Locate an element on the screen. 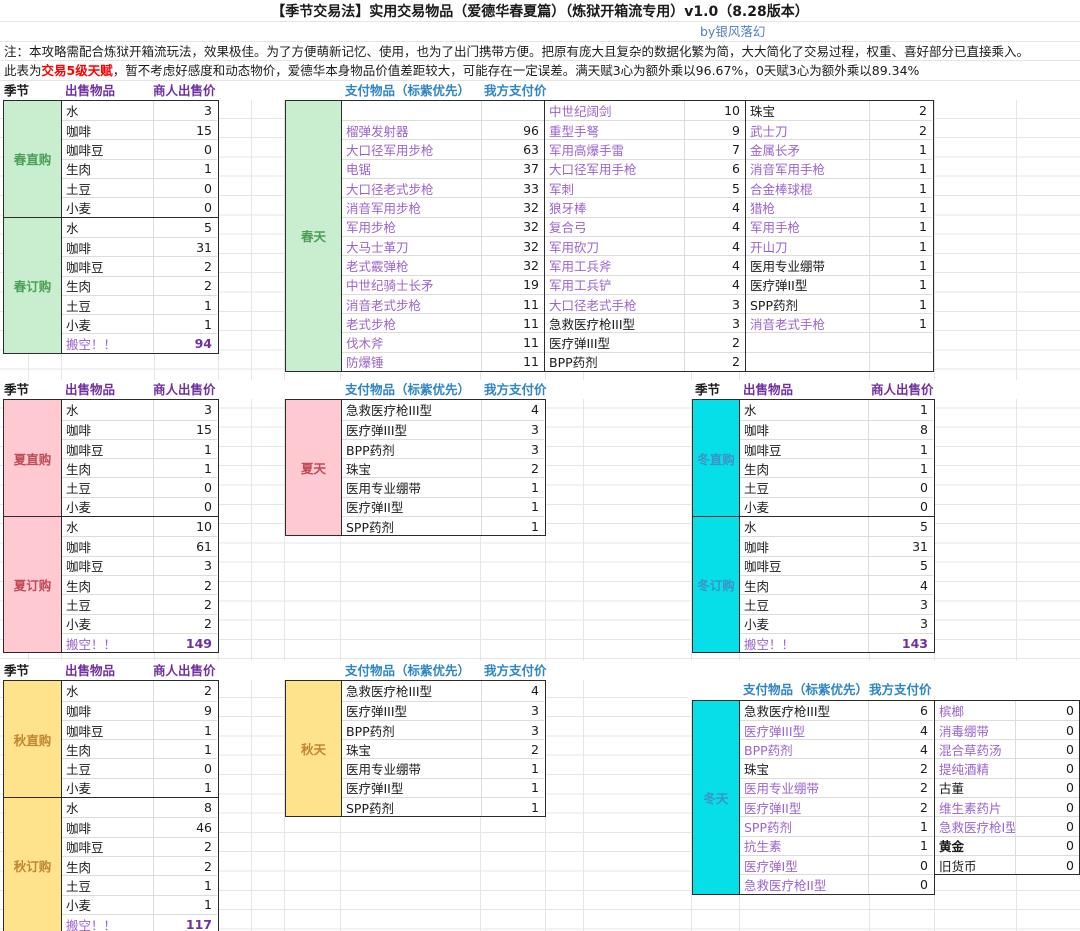 This screenshot has width=1080, height=931. pay-item-cell: 军用步枪 is located at coordinates (412, 226).